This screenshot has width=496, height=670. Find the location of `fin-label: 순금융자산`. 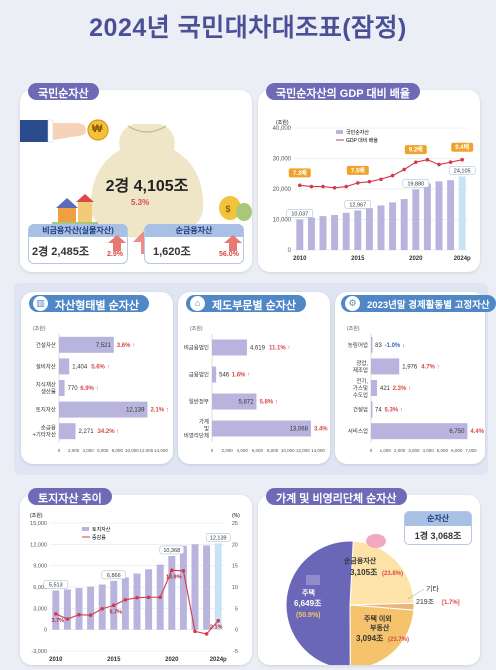

fin-label: 순금융자산 is located at coordinates (194, 230).